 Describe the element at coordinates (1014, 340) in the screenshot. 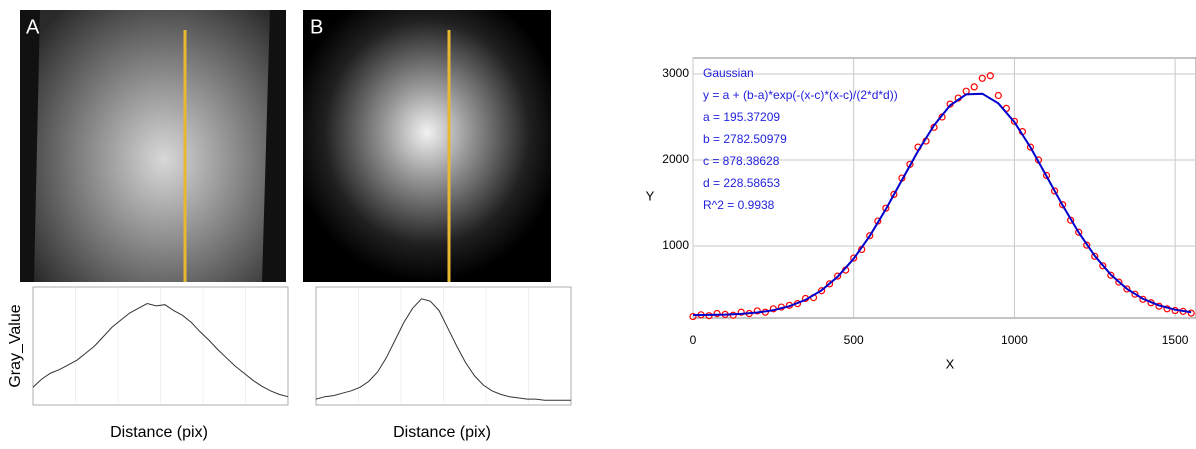

I see `x-tick-label: 1000` at that location.